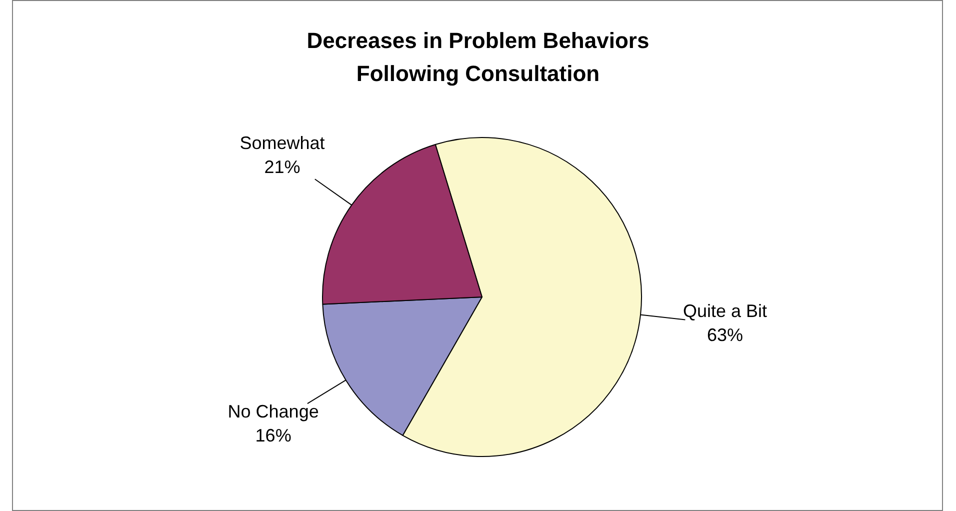  Describe the element at coordinates (282, 167) in the screenshot. I see `data-label: 21%` at that location.